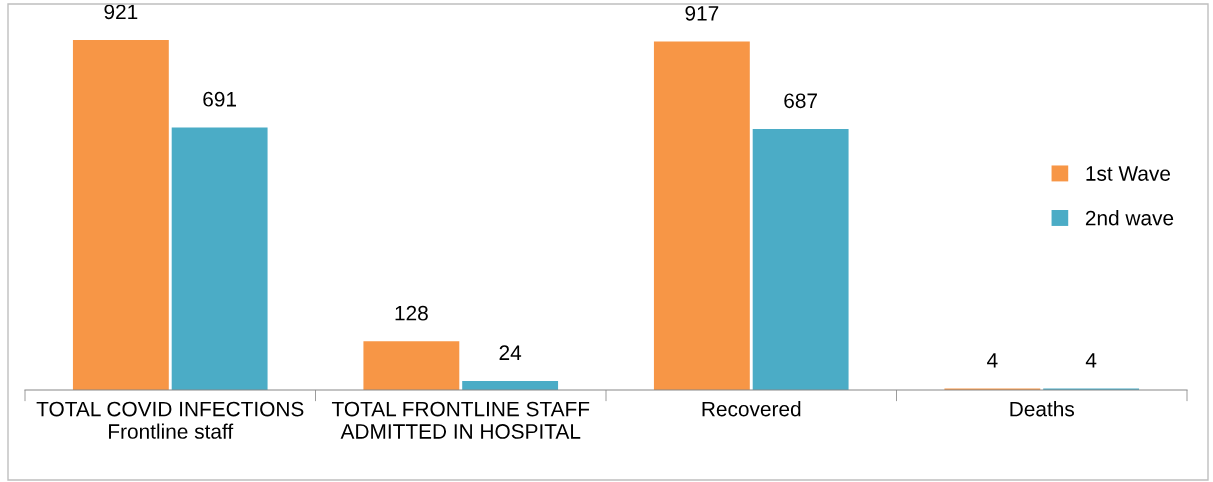  What do you see at coordinates (411, 313) in the screenshot?
I see `data-label: 128` at bounding box center [411, 313].